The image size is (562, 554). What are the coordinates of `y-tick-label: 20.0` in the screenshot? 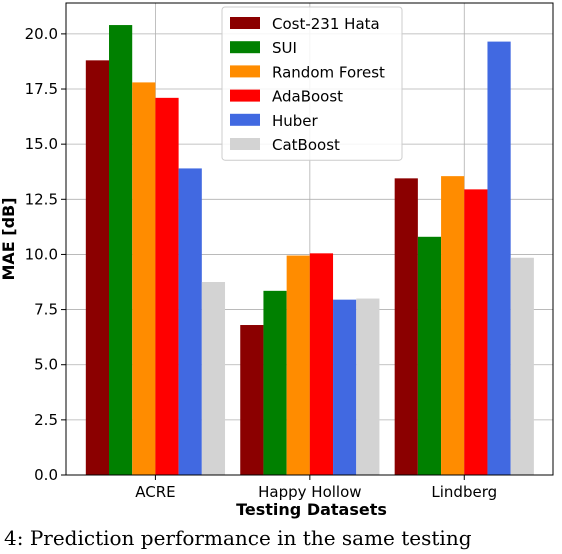 It's located at (41, 34).